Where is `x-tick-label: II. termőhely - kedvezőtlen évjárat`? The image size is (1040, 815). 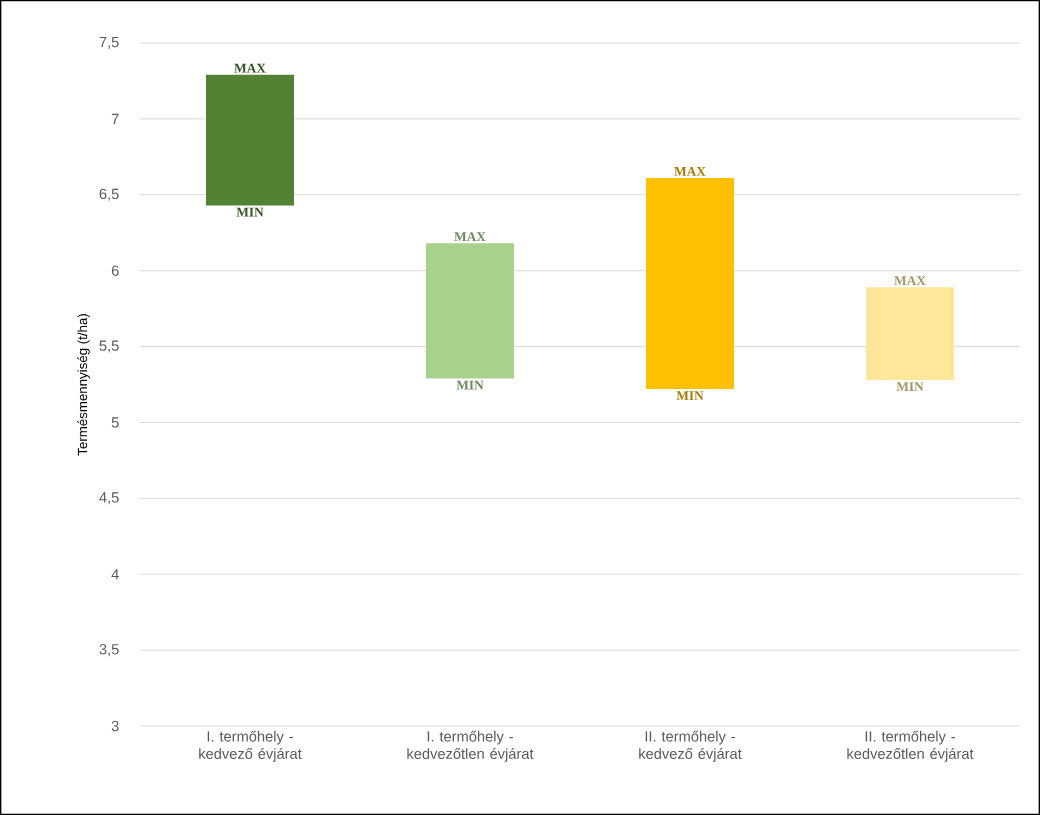 x-tick-label: II. termőhely - kedvezőtlen évjárat is located at coordinates (910, 746).